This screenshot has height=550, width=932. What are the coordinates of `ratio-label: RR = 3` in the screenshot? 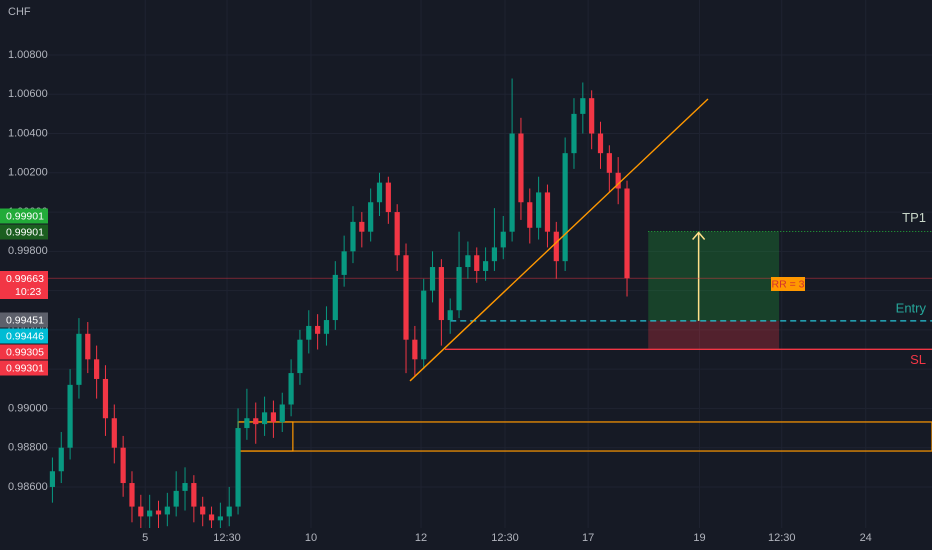 It's located at (788, 284).